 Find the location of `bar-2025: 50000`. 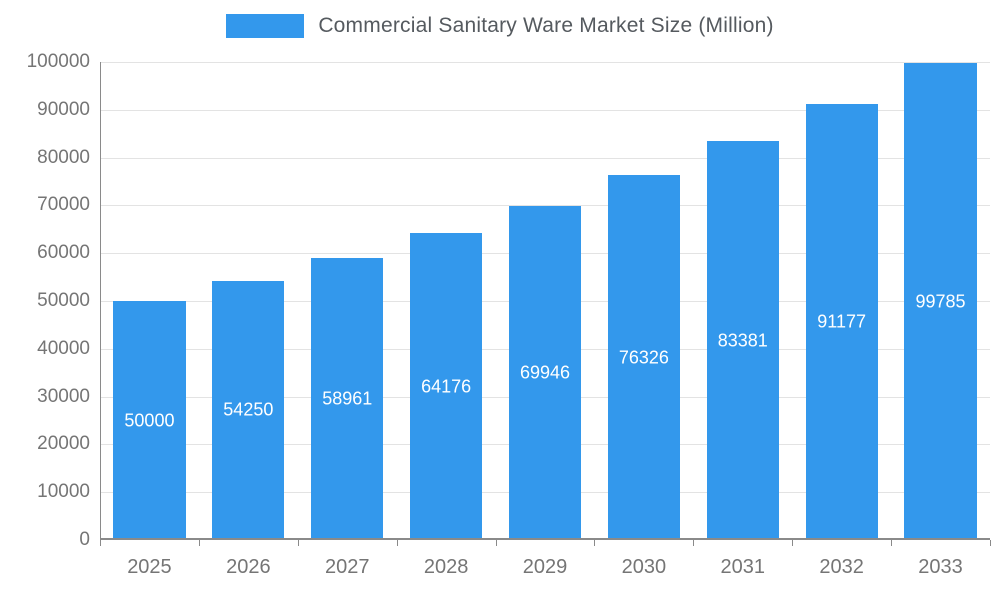

bar-2025: 50000 is located at coordinates (149, 420).